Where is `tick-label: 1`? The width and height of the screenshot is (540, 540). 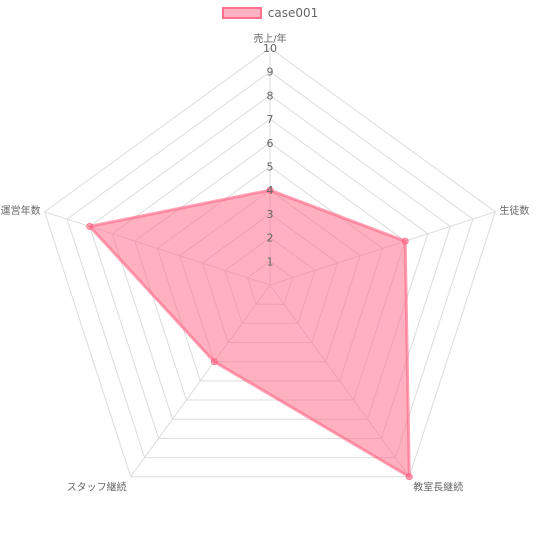
tick-label: 1 is located at coordinates (270, 261).